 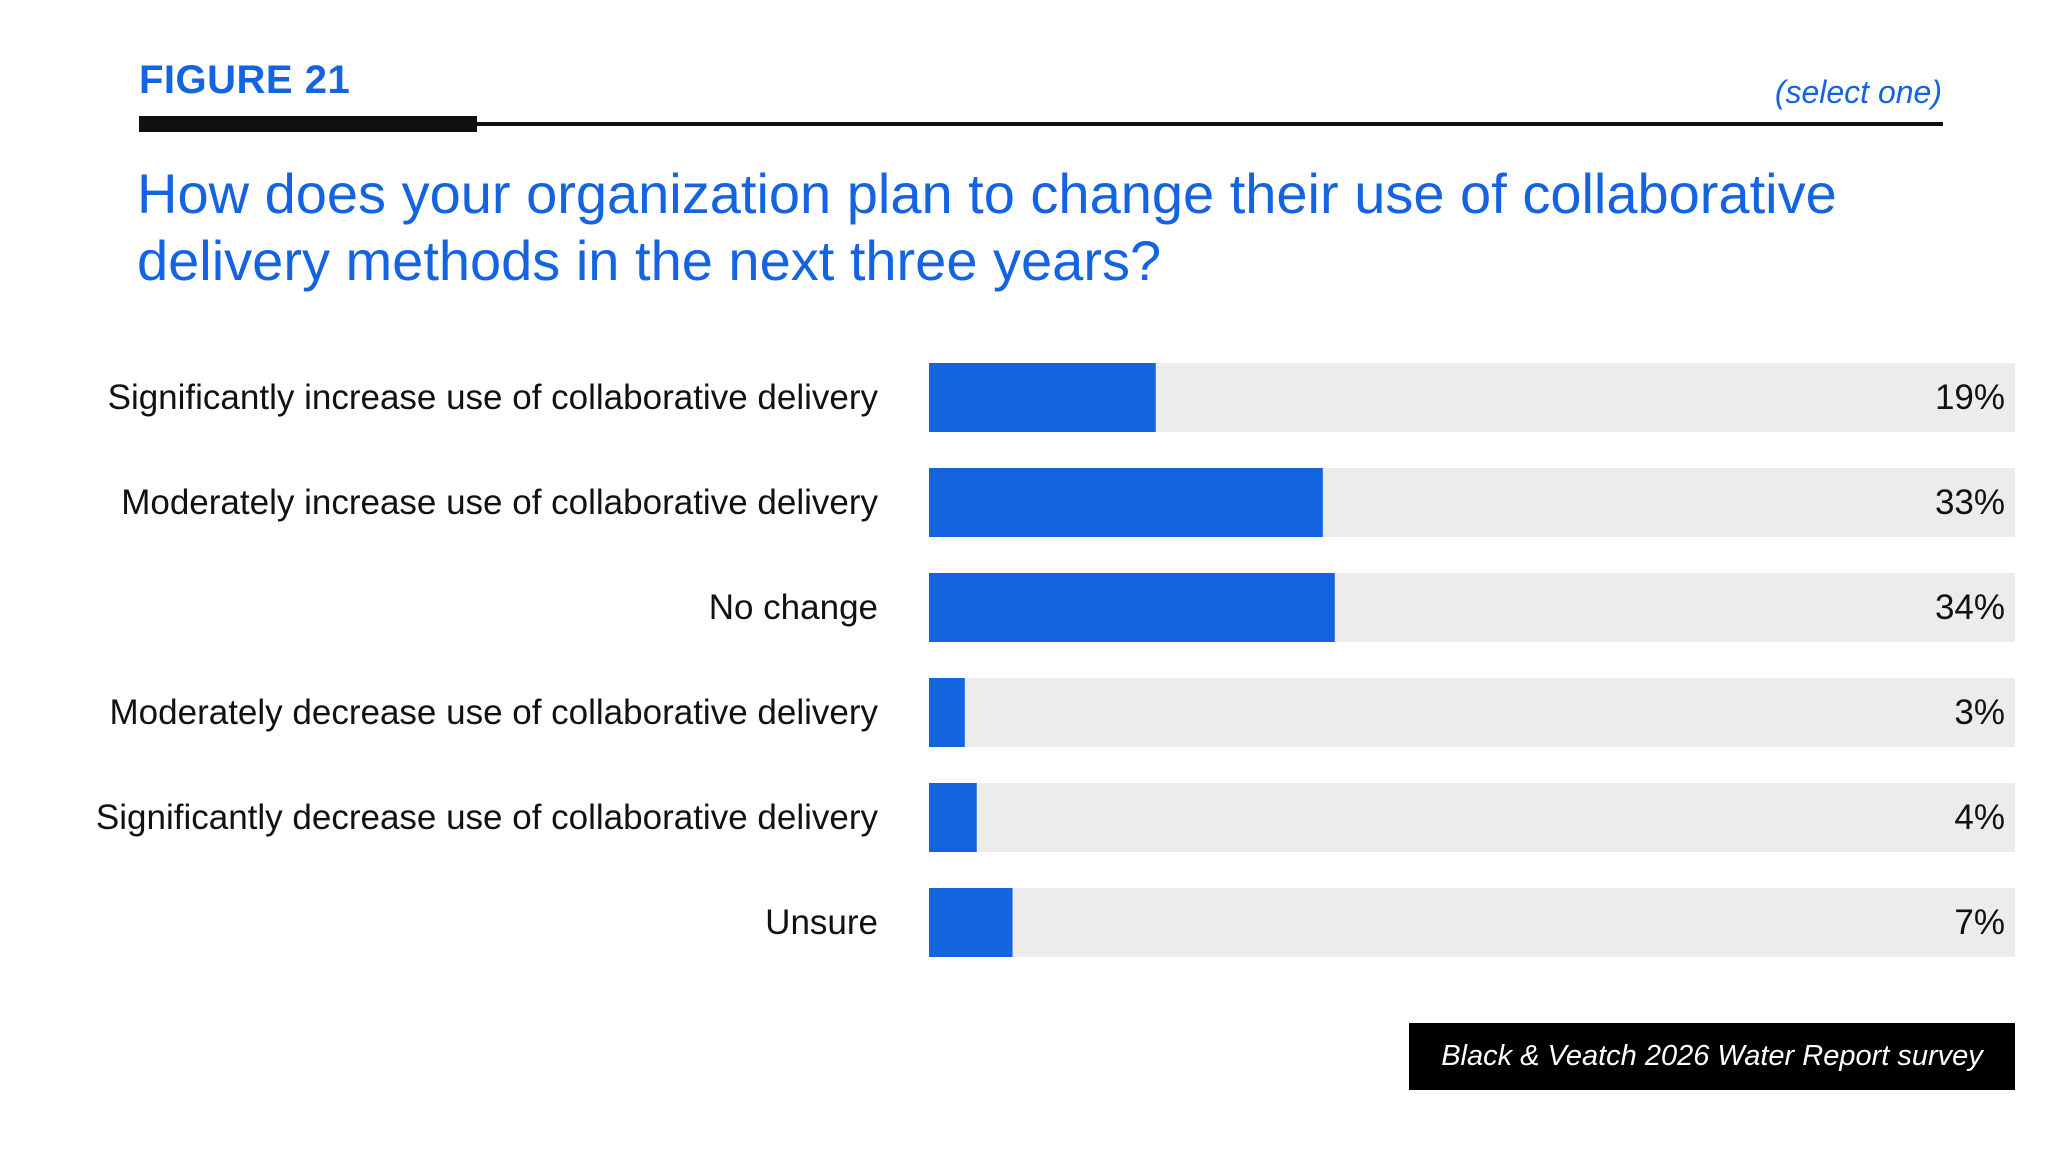 I want to click on source-note: Black & Veatch 2026 Water Report survey, so click(x=1712, y=1056).